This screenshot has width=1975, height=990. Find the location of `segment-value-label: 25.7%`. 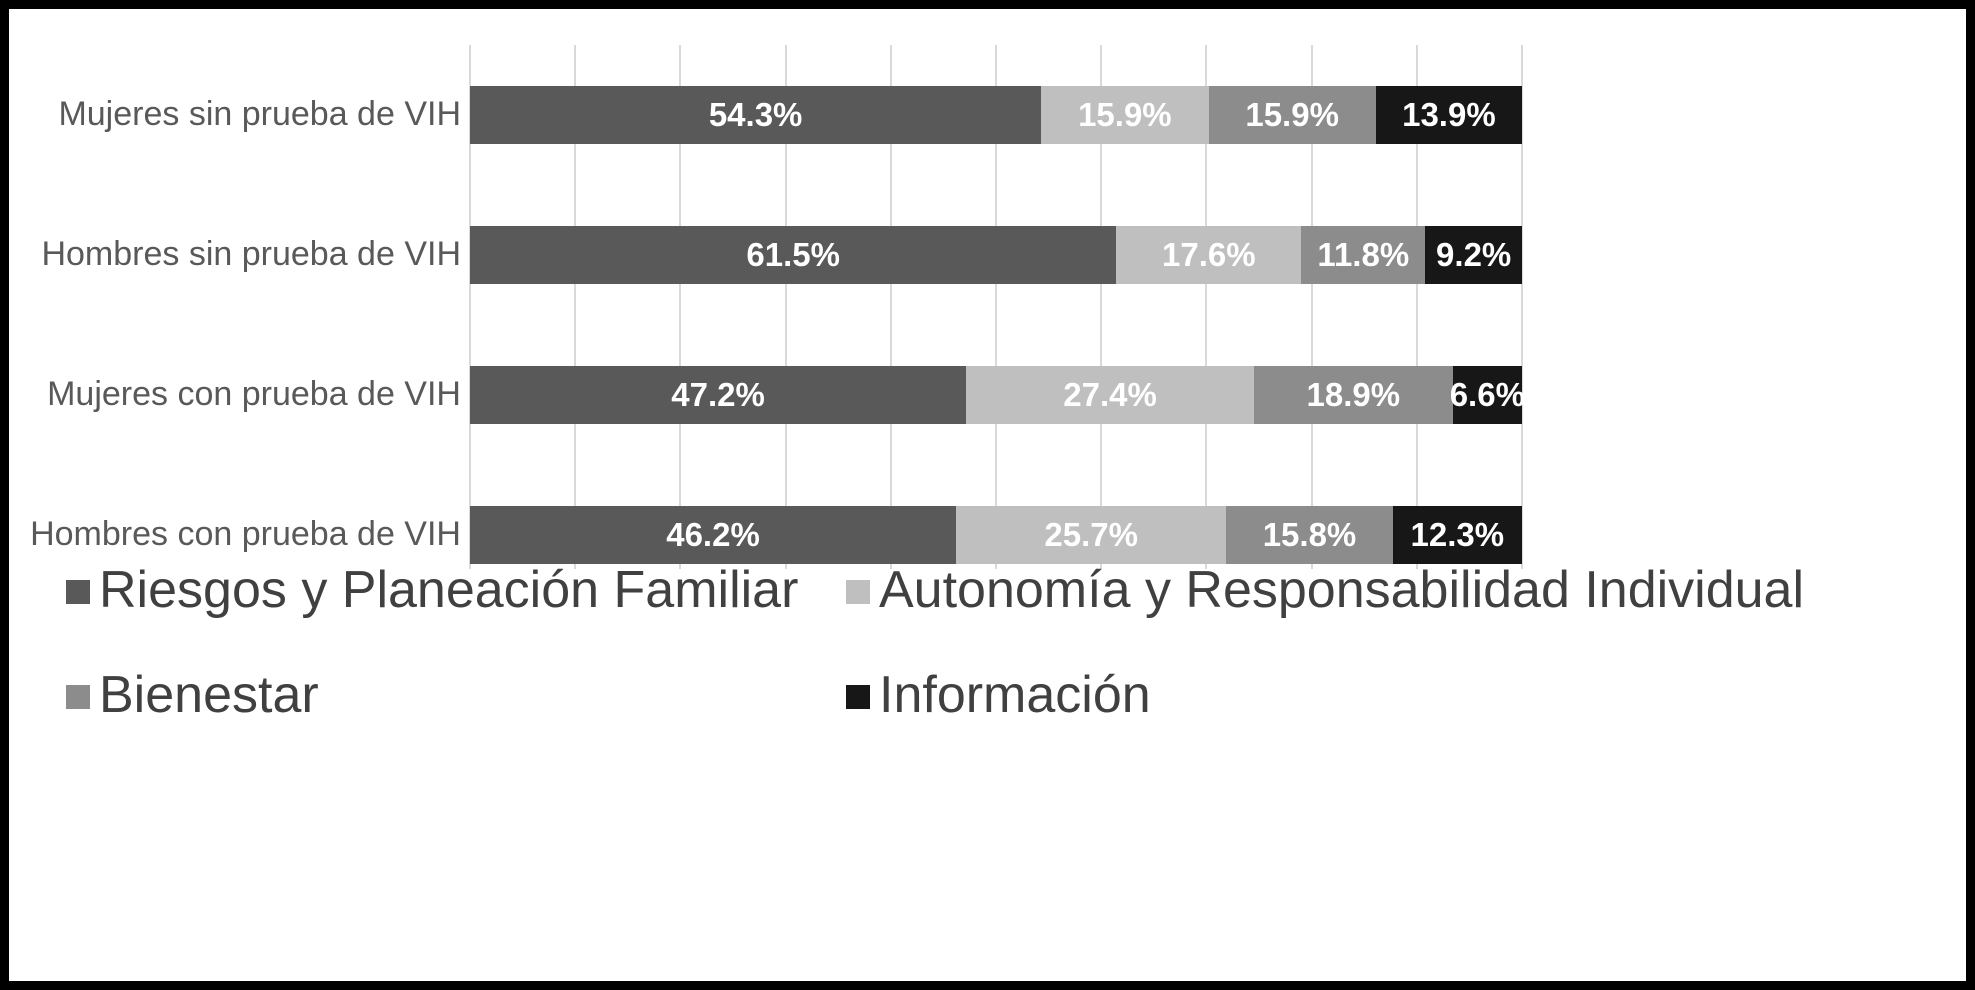

segment-value-label: 25.7% is located at coordinates (1091, 534).